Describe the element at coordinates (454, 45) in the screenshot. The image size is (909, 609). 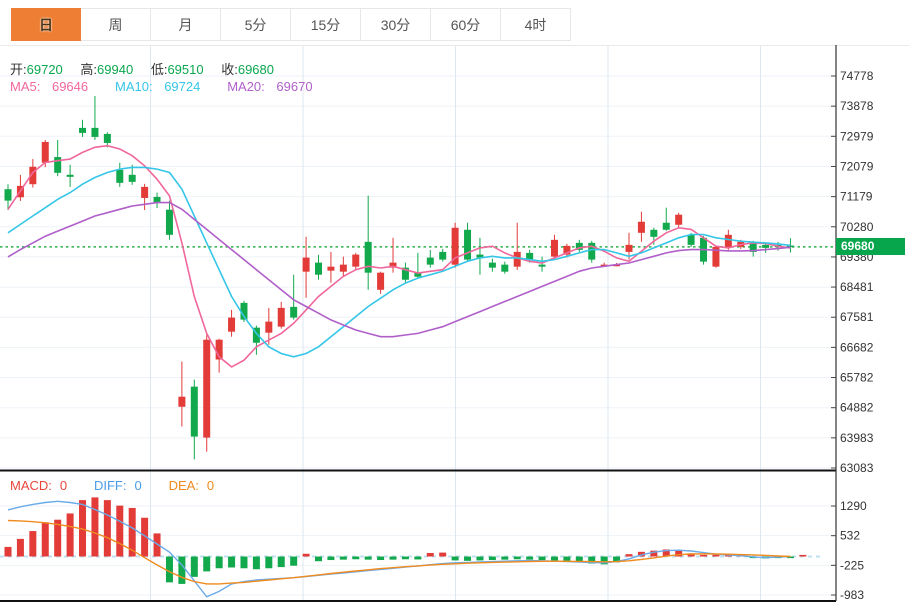
I see `tabbar-divider` at that location.